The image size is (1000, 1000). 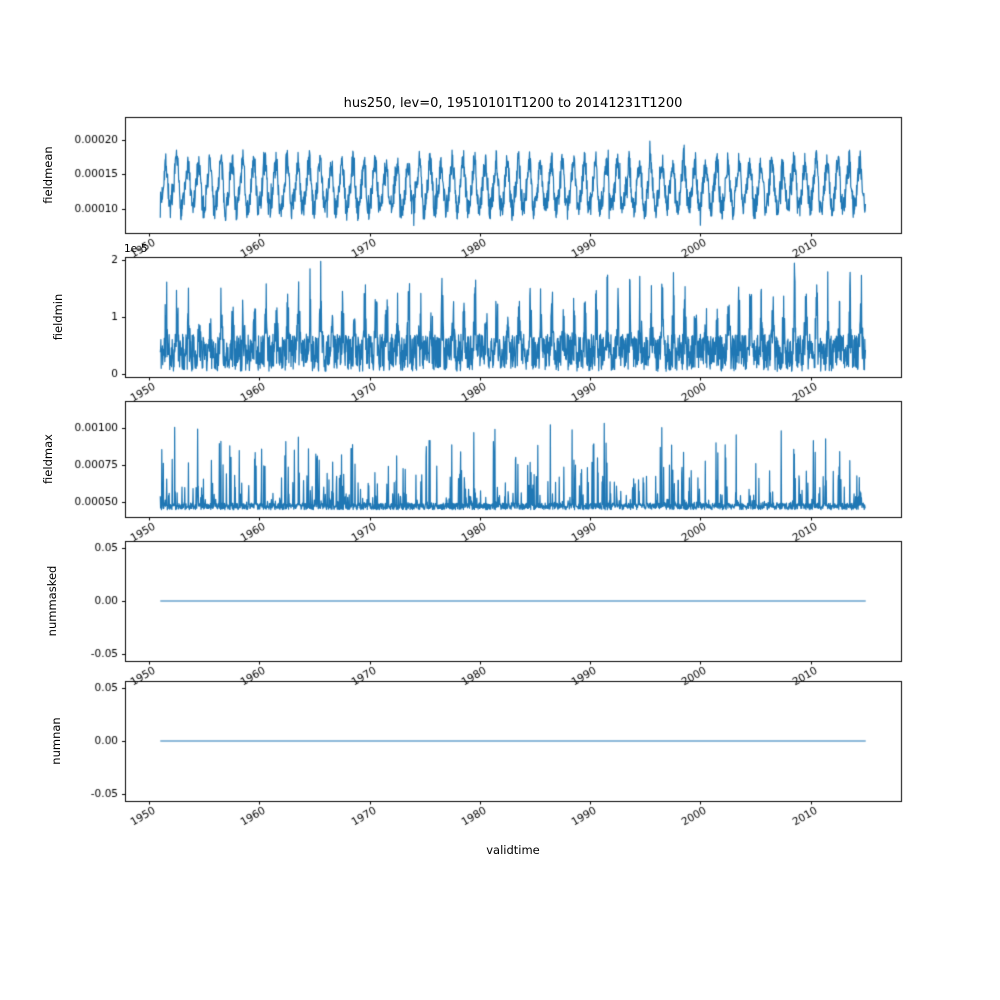 I want to click on ylabel-numnan: numnan, so click(x=56, y=741).